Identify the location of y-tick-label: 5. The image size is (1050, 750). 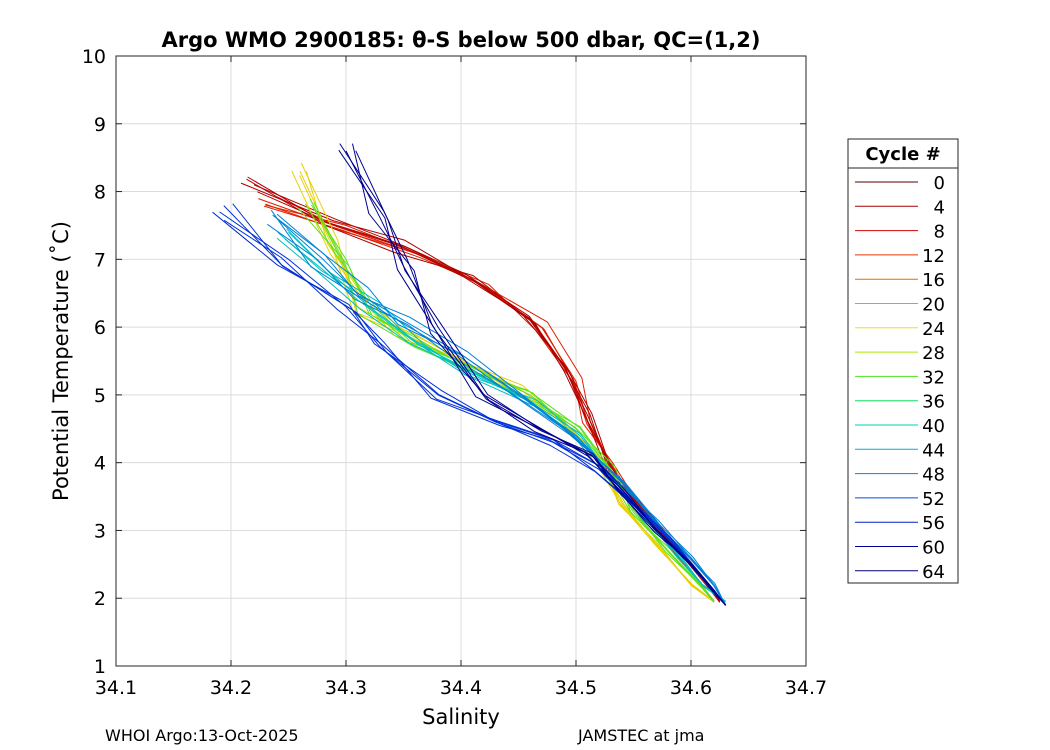
(100, 396).